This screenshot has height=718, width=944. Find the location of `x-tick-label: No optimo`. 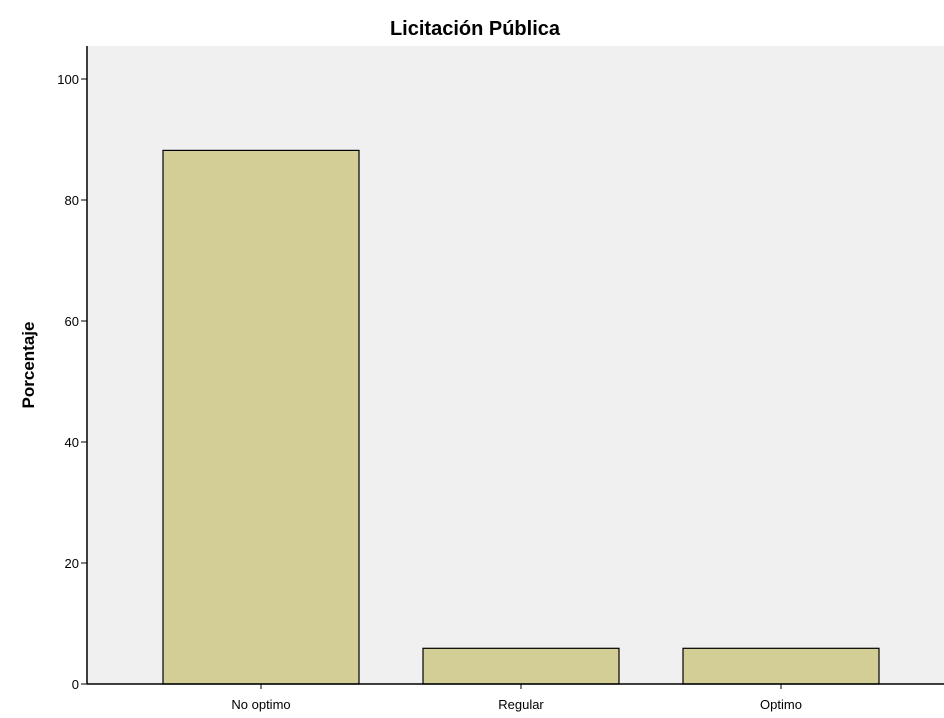

x-tick-label: No optimo is located at coordinates (260, 704).